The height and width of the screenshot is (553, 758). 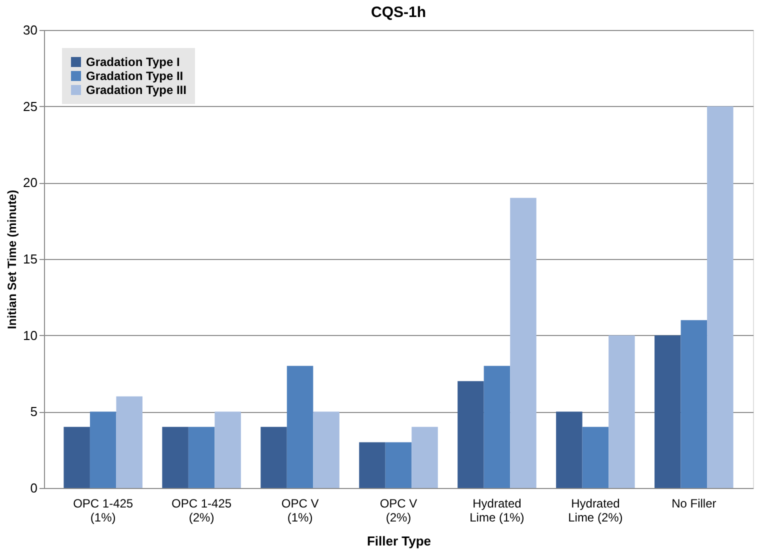 I want to click on y-tick-label: 15, so click(x=30, y=259).